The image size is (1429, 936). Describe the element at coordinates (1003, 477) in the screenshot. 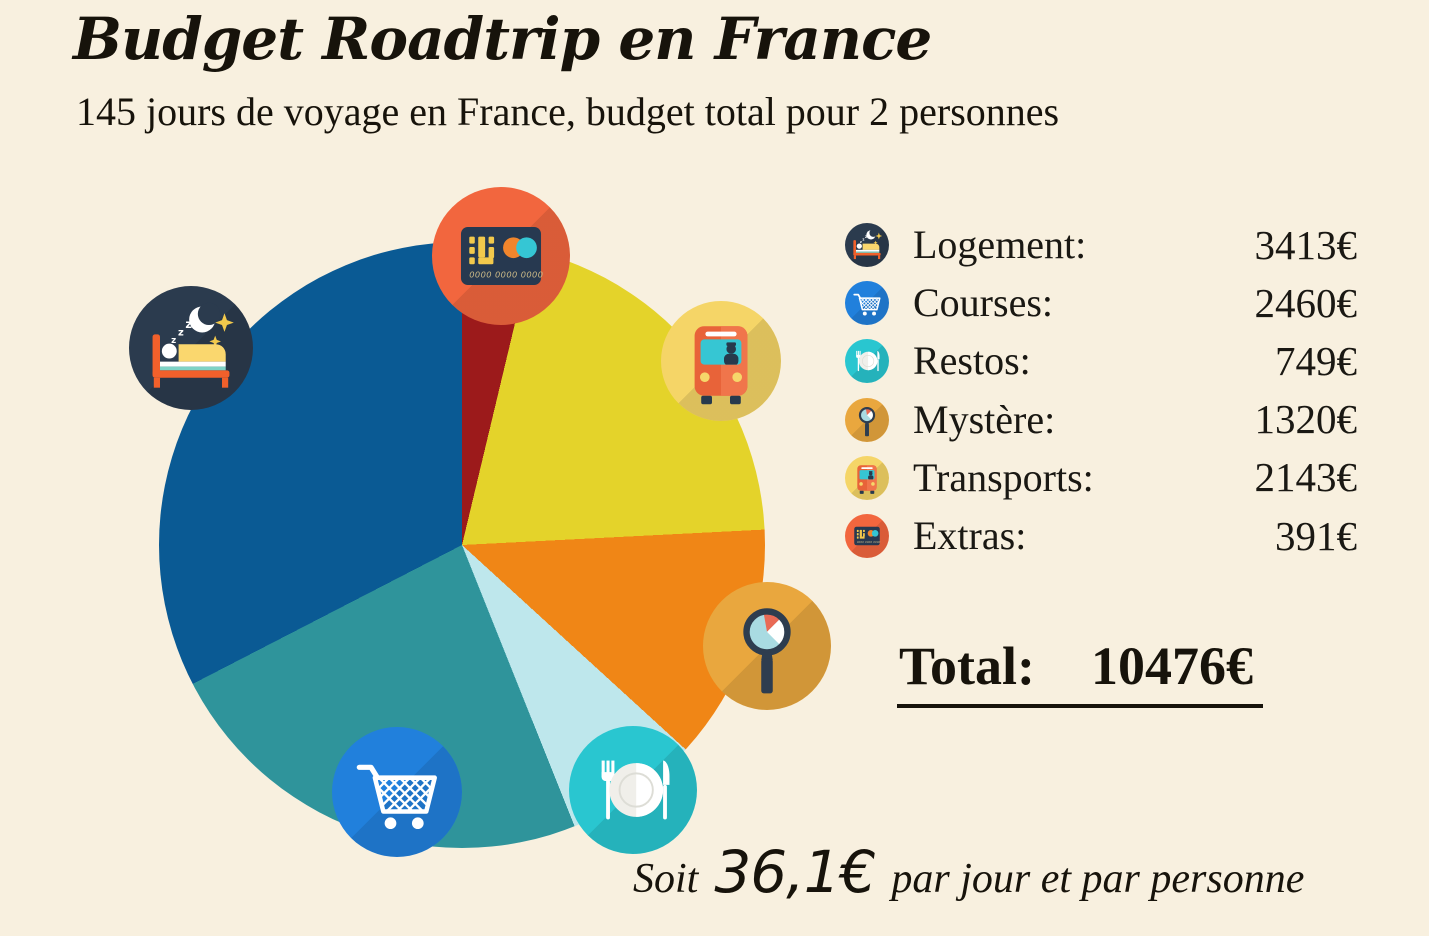

I see `legend-label: Transports:` at that location.